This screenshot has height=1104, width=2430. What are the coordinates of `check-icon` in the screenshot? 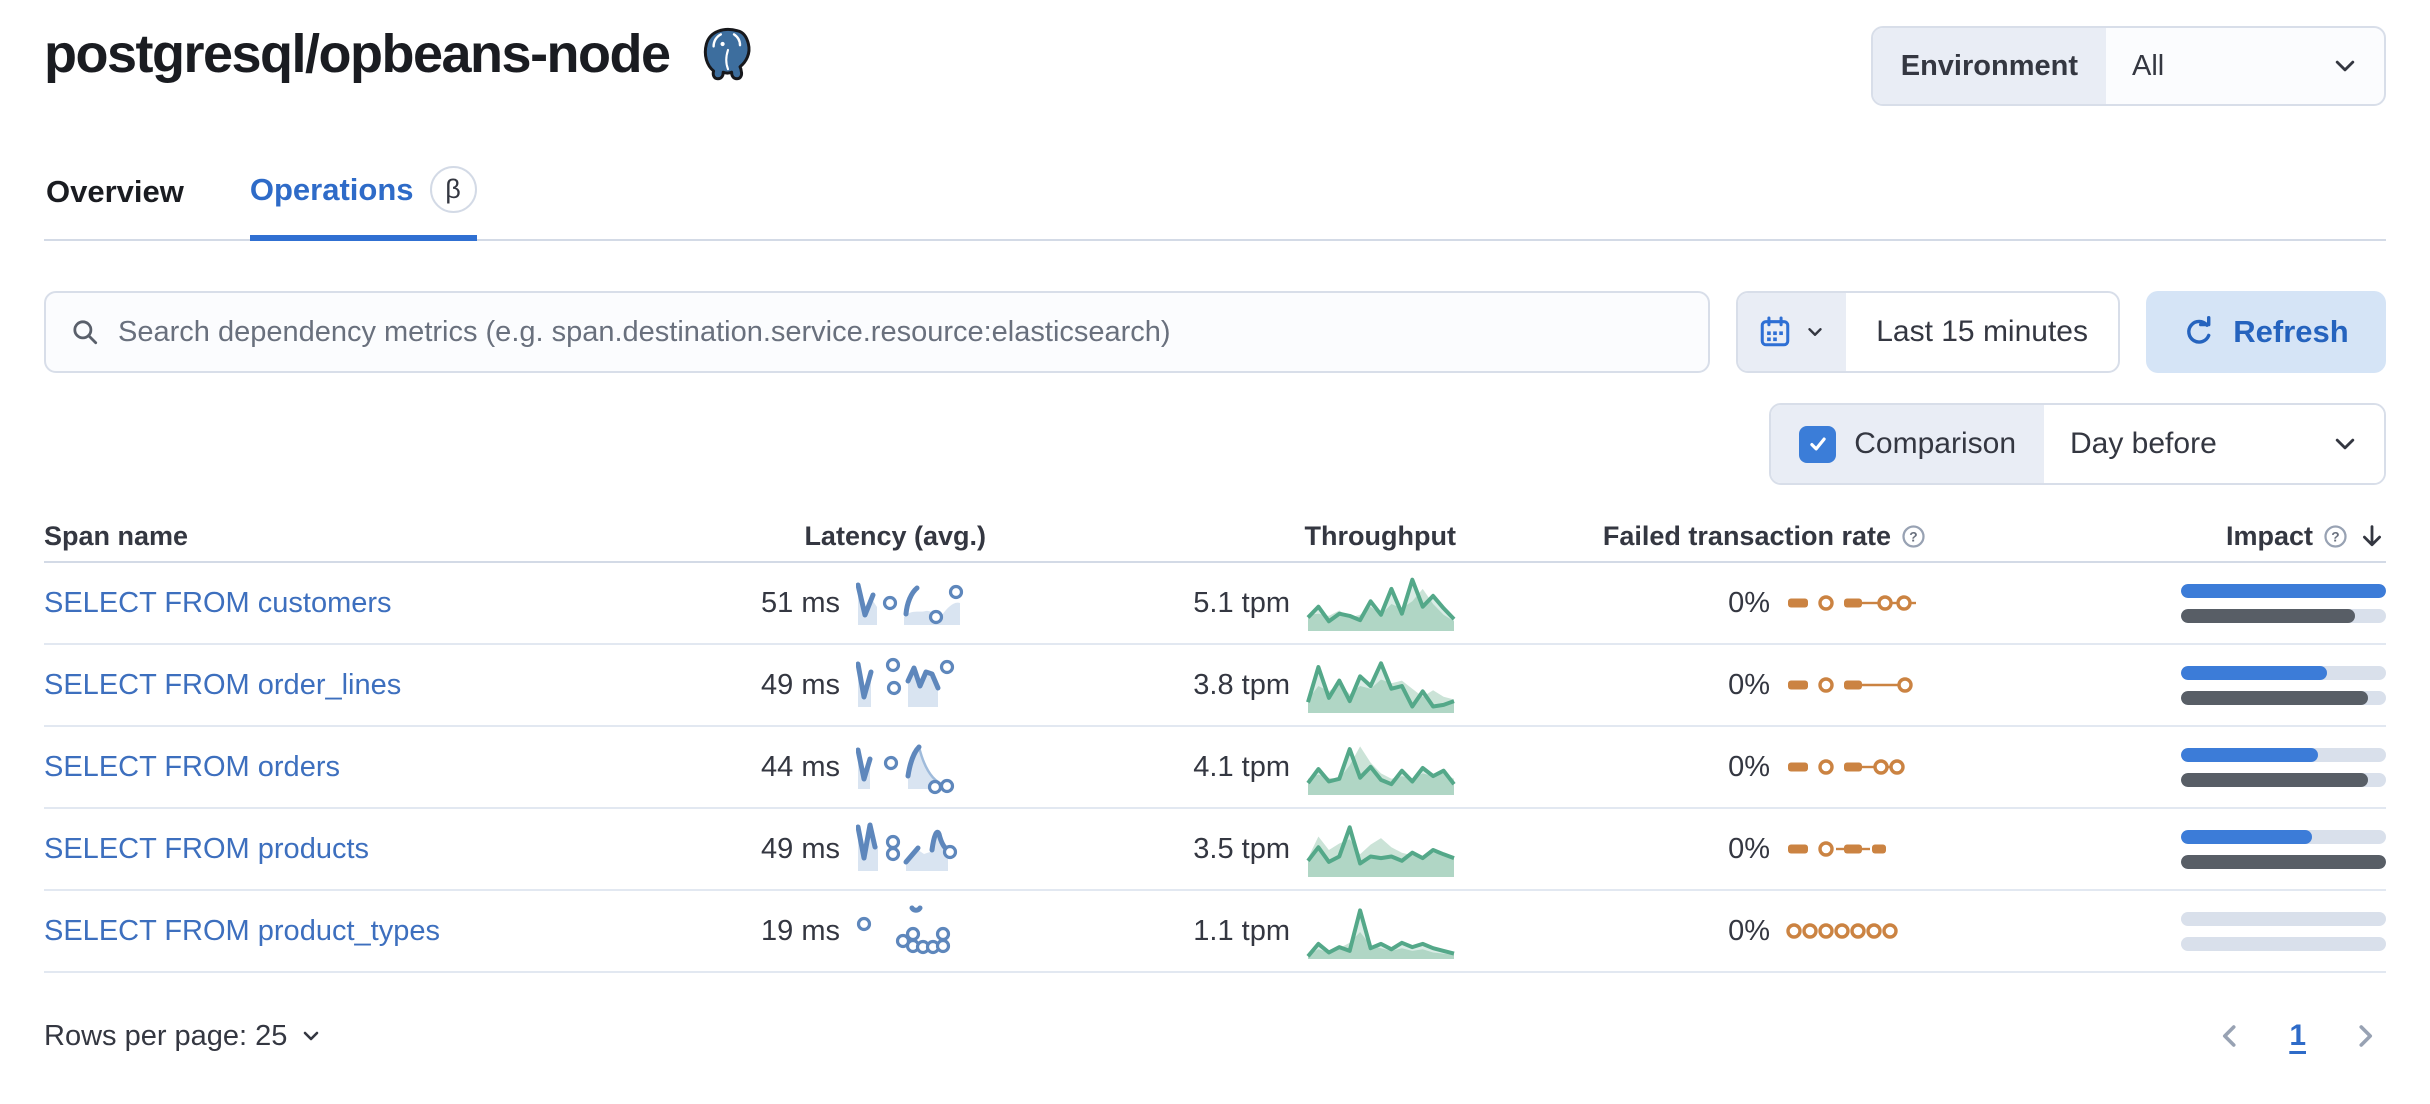 It's located at (1818, 444).